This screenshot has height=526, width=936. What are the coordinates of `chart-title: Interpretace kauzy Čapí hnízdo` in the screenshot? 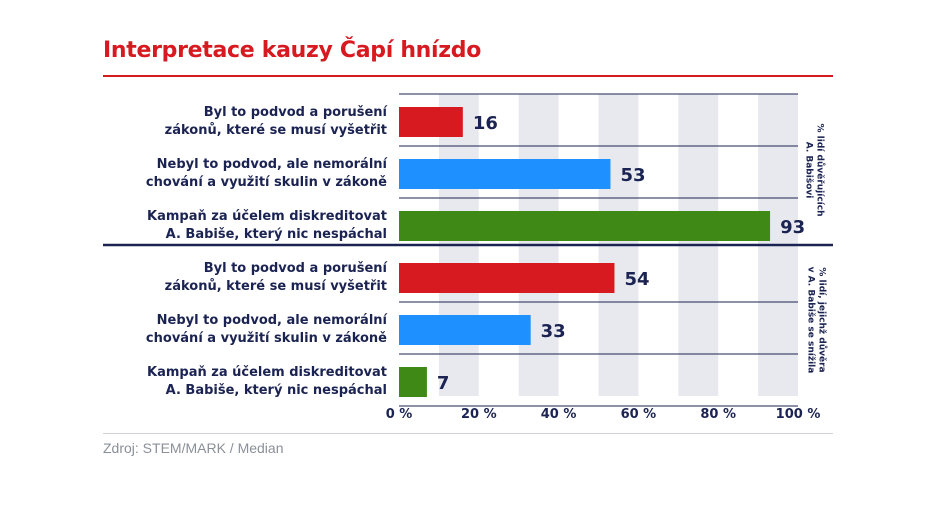 It's located at (292, 50).